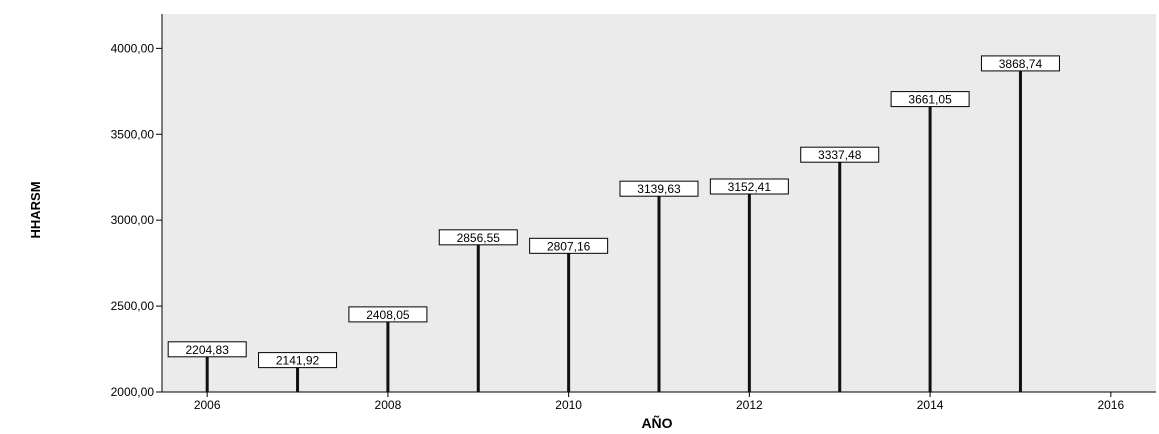  What do you see at coordinates (35, 209) in the screenshot?
I see `y-axis-title: HHARSM` at bounding box center [35, 209].